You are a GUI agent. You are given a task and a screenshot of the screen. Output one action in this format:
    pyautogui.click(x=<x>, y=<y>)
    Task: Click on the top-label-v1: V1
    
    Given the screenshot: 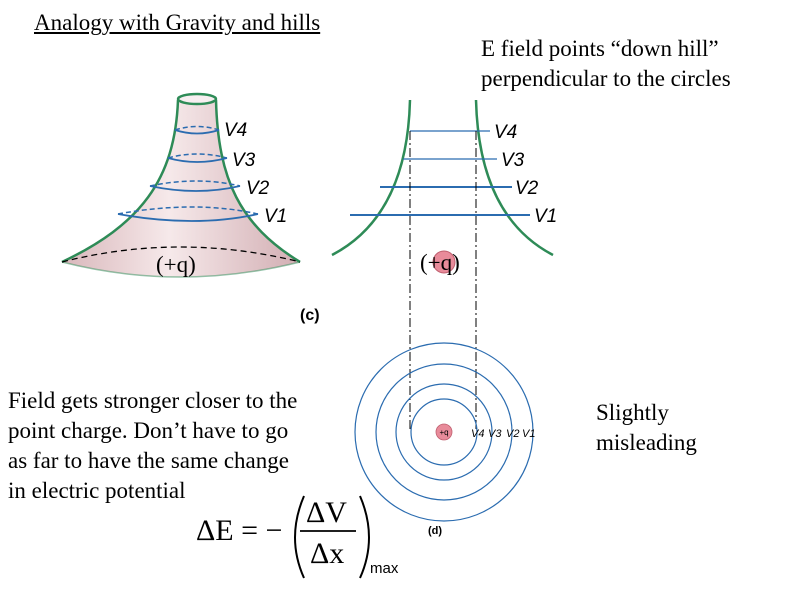 What is the action you would take?
    pyautogui.click(x=528, y=434)
    